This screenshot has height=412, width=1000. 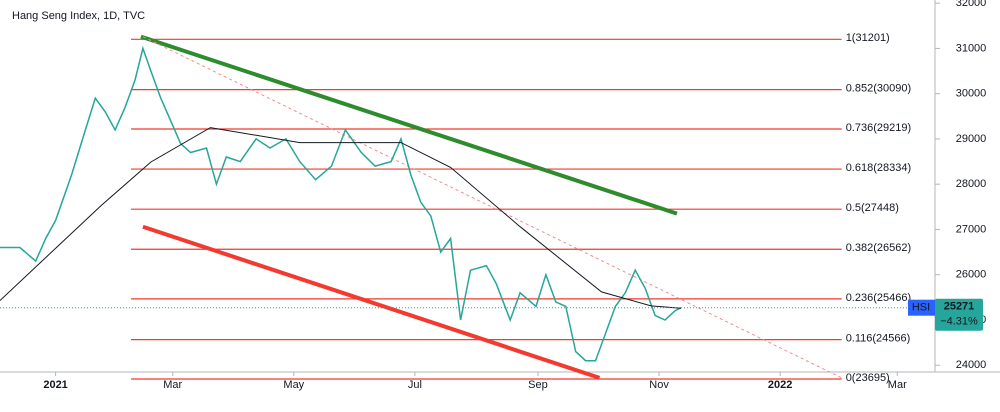 I want to click on x-tick-label: Jul, so click(x=415, y=385).